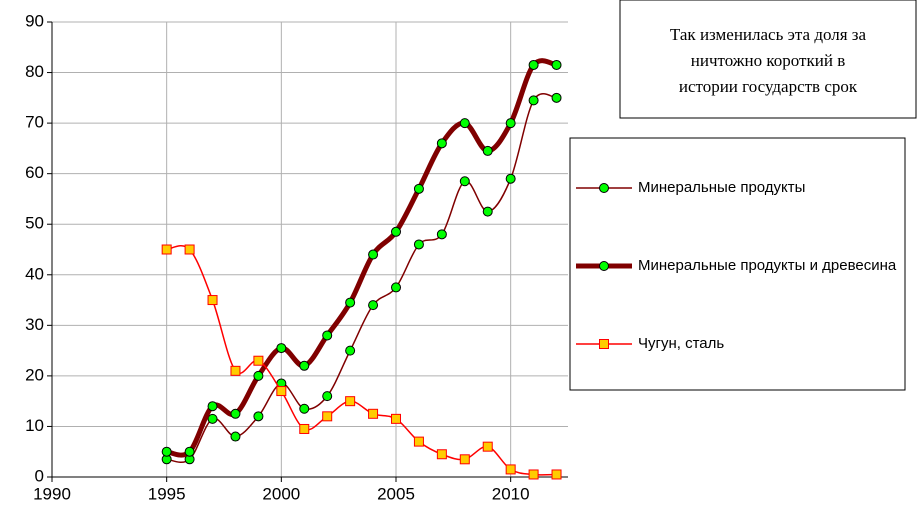 Image resolution: width=917 pixels, height=509 pixels. What do you see at coordinates (34, 425) in the screenshot?
I see `y-tick-label: 10` at bounding box center [34, 425].